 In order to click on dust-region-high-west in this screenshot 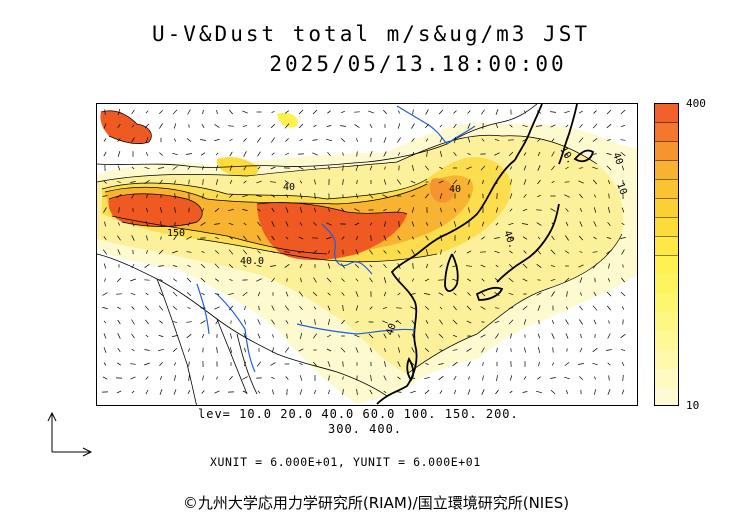, I will do `click(155, 210)`.